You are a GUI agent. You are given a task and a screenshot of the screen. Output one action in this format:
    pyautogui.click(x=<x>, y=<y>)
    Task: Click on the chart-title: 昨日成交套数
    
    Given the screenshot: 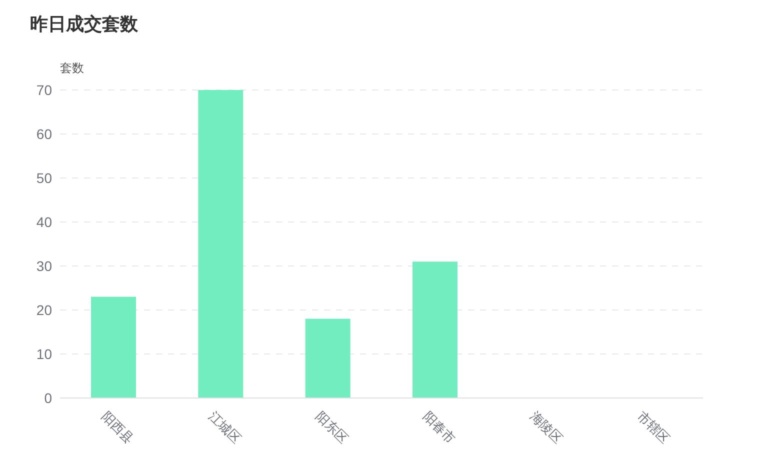 What is the action you would take?
    pyautogui.click(x=84, y=24)
    